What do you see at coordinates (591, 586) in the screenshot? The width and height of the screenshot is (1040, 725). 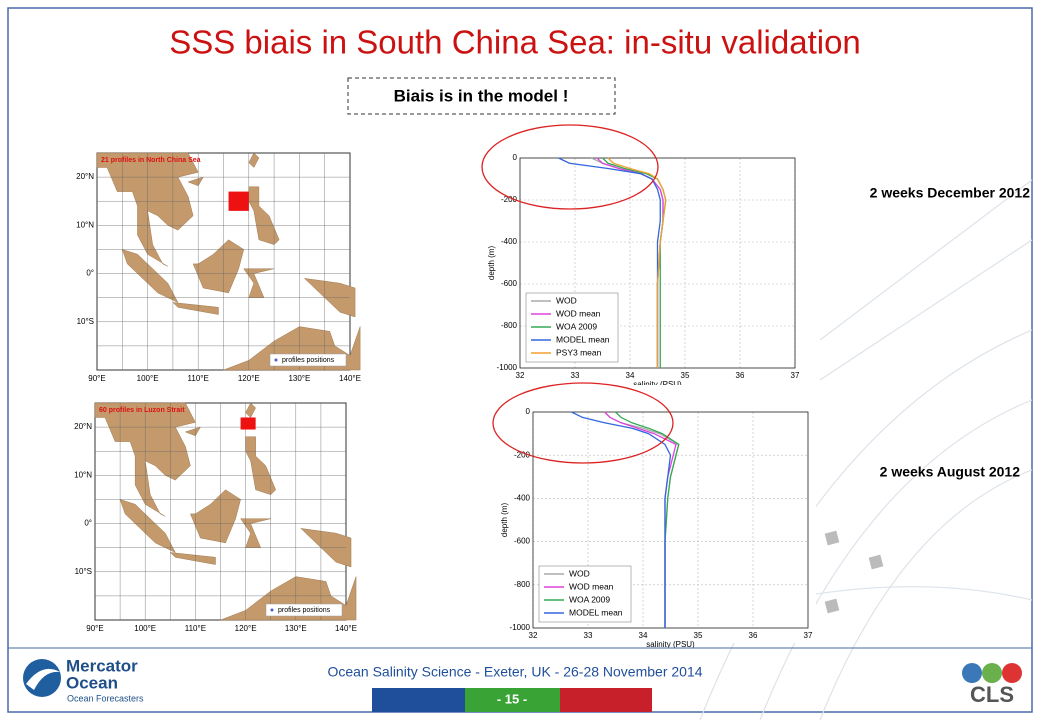 I see `legend-label: WOD mean` at bounding box center [591, 586].